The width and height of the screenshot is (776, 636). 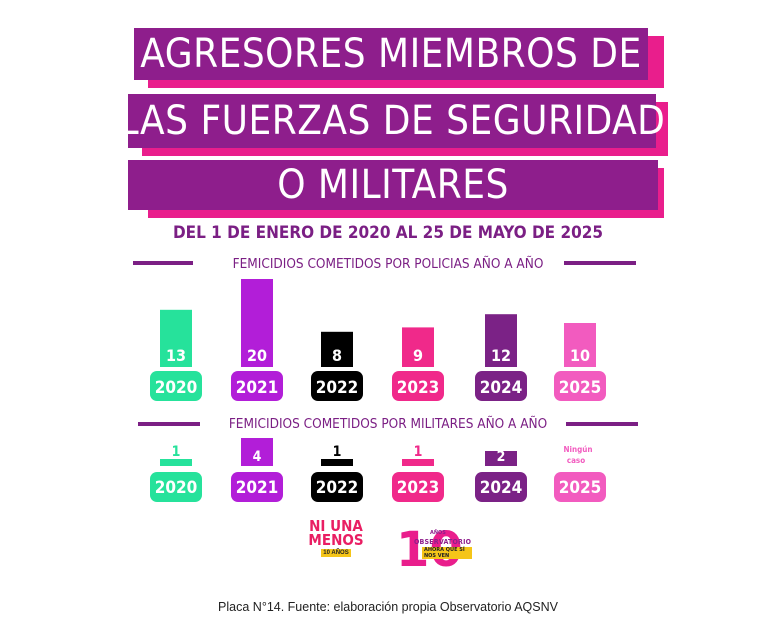 I want to click on police-year-pill-2022, so click(x=337, y=386).